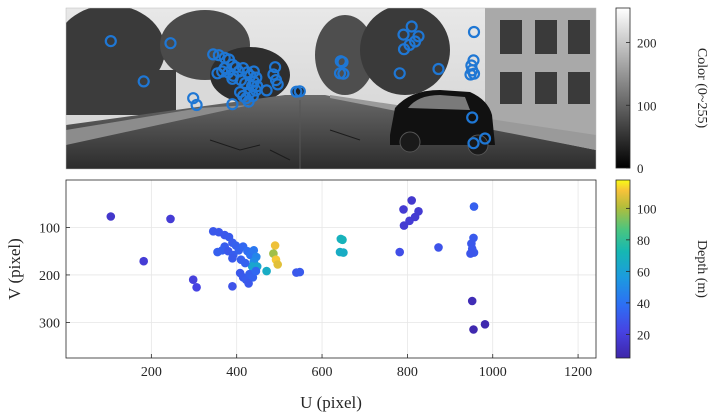  What do you see at coordinates (647, 208) in the screenshot?
I see `depth-tick-label: 100` at bounding box center [647, 208].